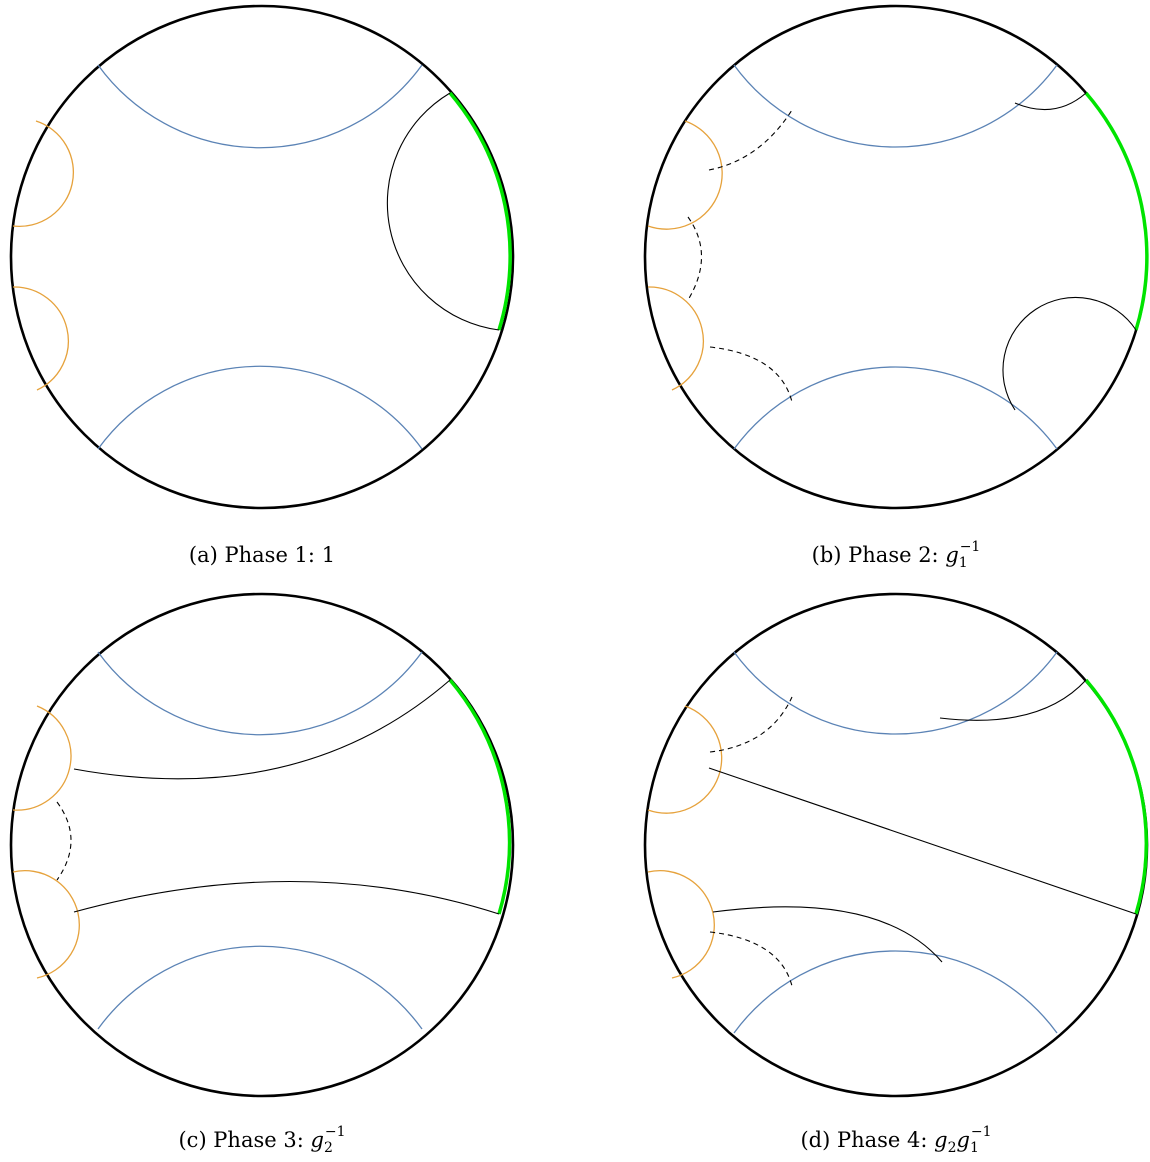  Describe the element at coordinates (261, 1140) in the screenshot. I see `caption-c: (c) Phase 3: g2−1` at that location.